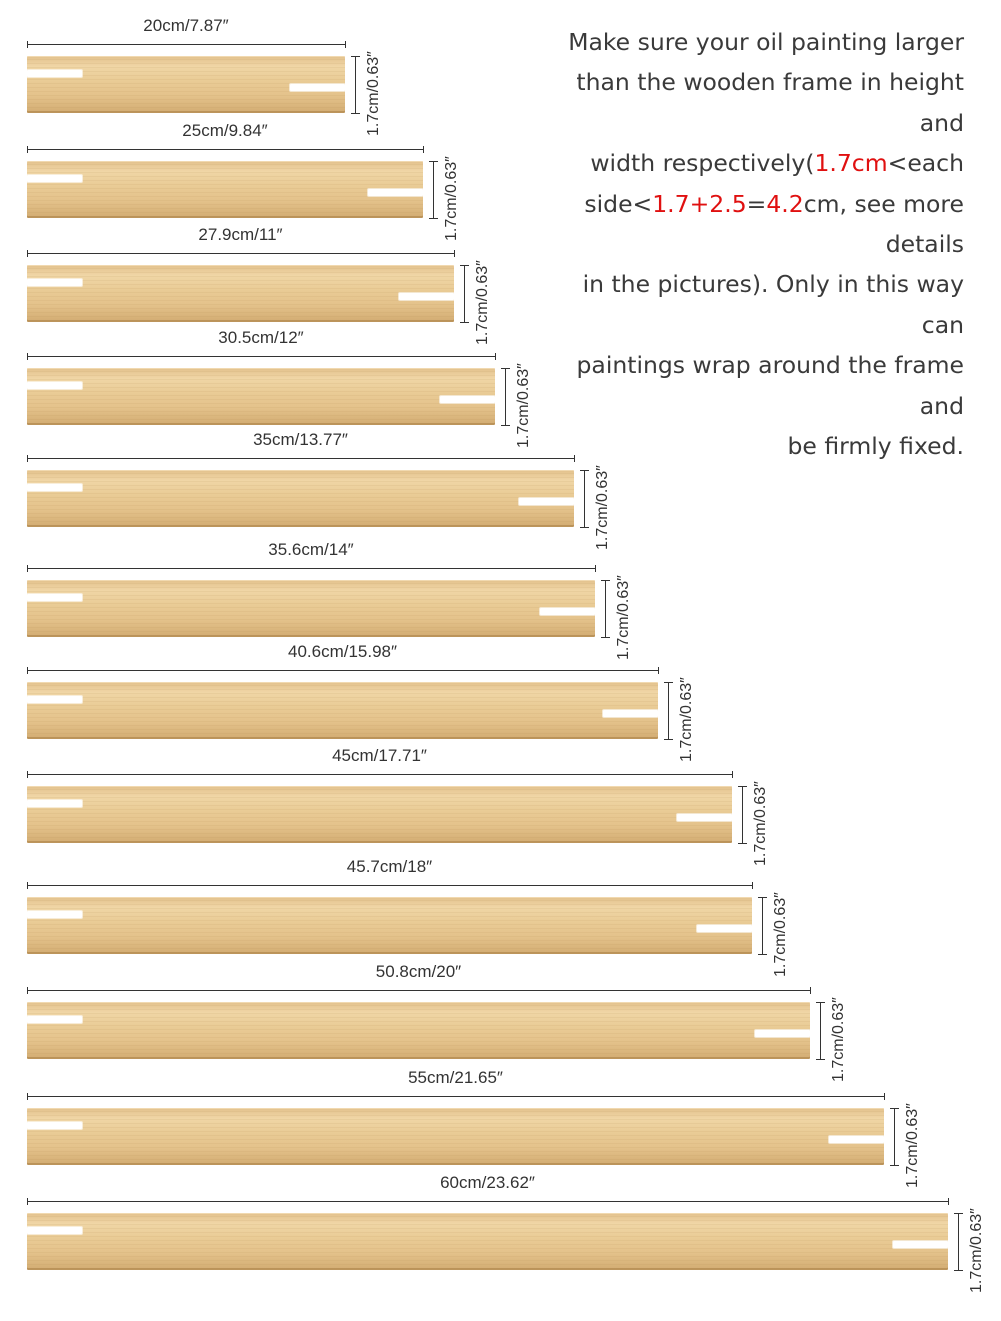  What do you see at coordinates (186, 25) in the screenshot?
I see `length-label: 20cm/7.87″` at bounding box center [186, 25].